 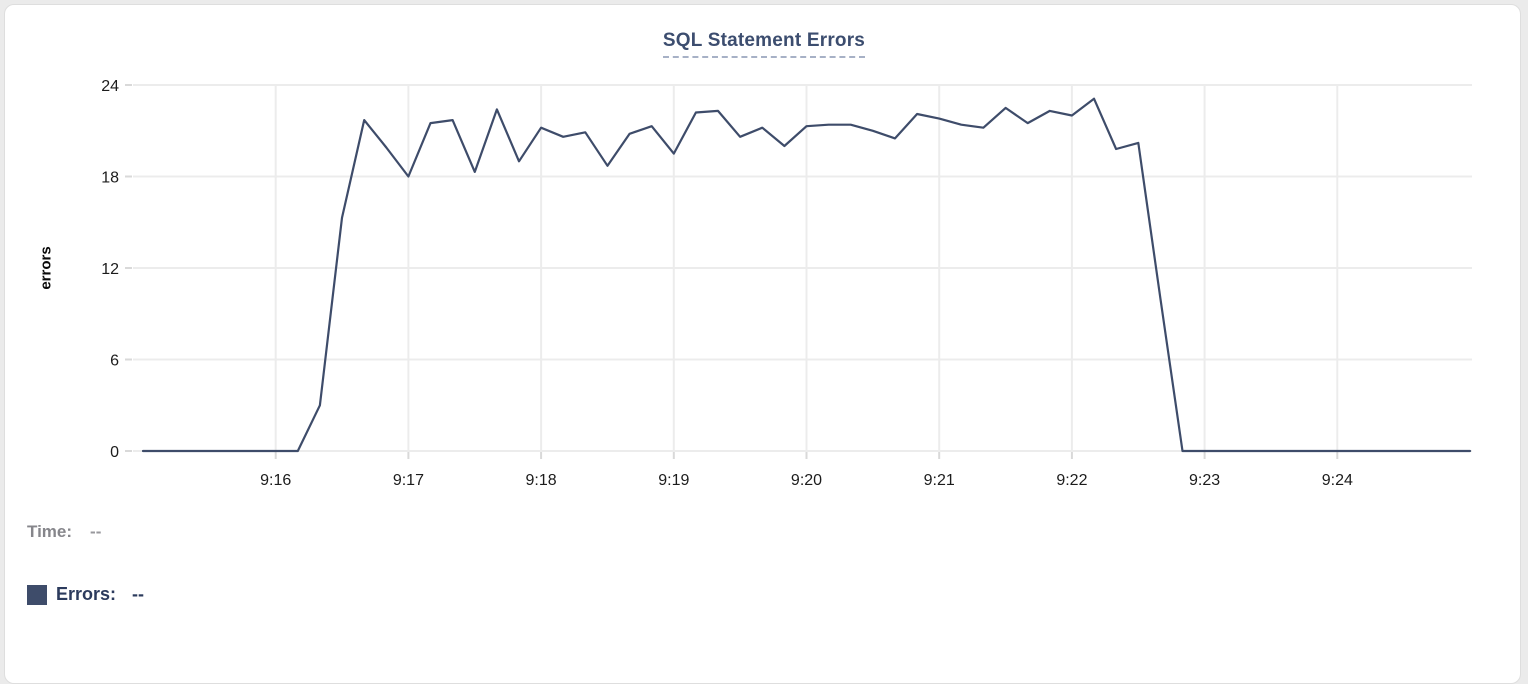 What do you see at coordinates (110, 269) in the screenshot?
I see `y-tick-label: 12` at bounding box center [110, 269].